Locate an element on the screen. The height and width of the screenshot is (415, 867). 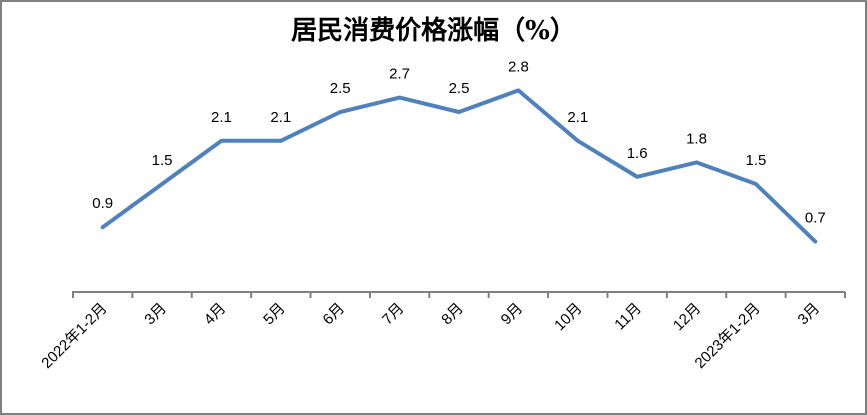
x-axis-category-label: 4月 is located at coordinates (215, 314).